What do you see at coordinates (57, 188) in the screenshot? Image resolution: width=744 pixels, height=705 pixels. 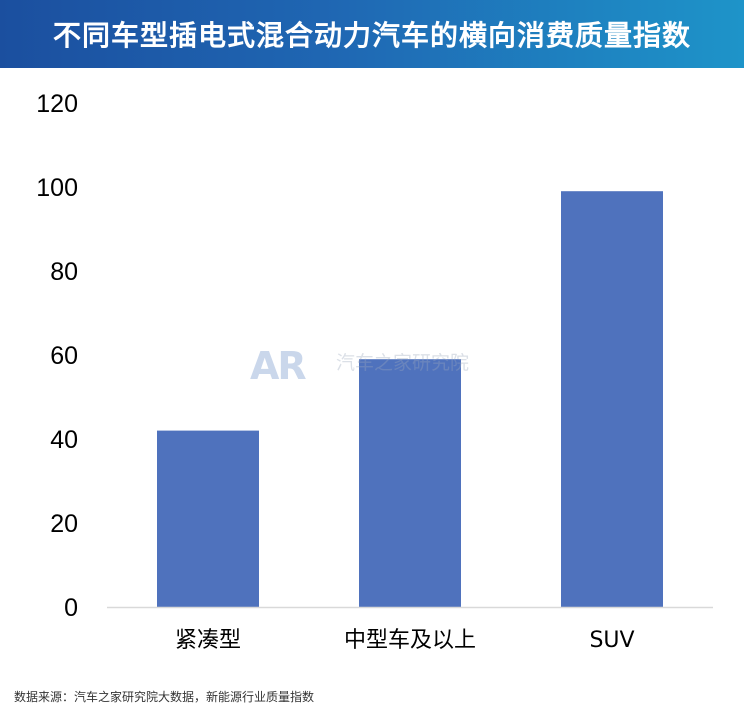 I see `y-tick-label: 100` at bounding box center [57, 188].